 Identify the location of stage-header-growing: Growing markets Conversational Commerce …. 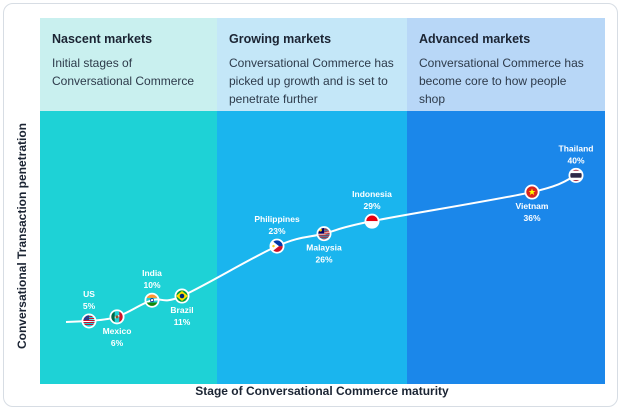
(312, 64).